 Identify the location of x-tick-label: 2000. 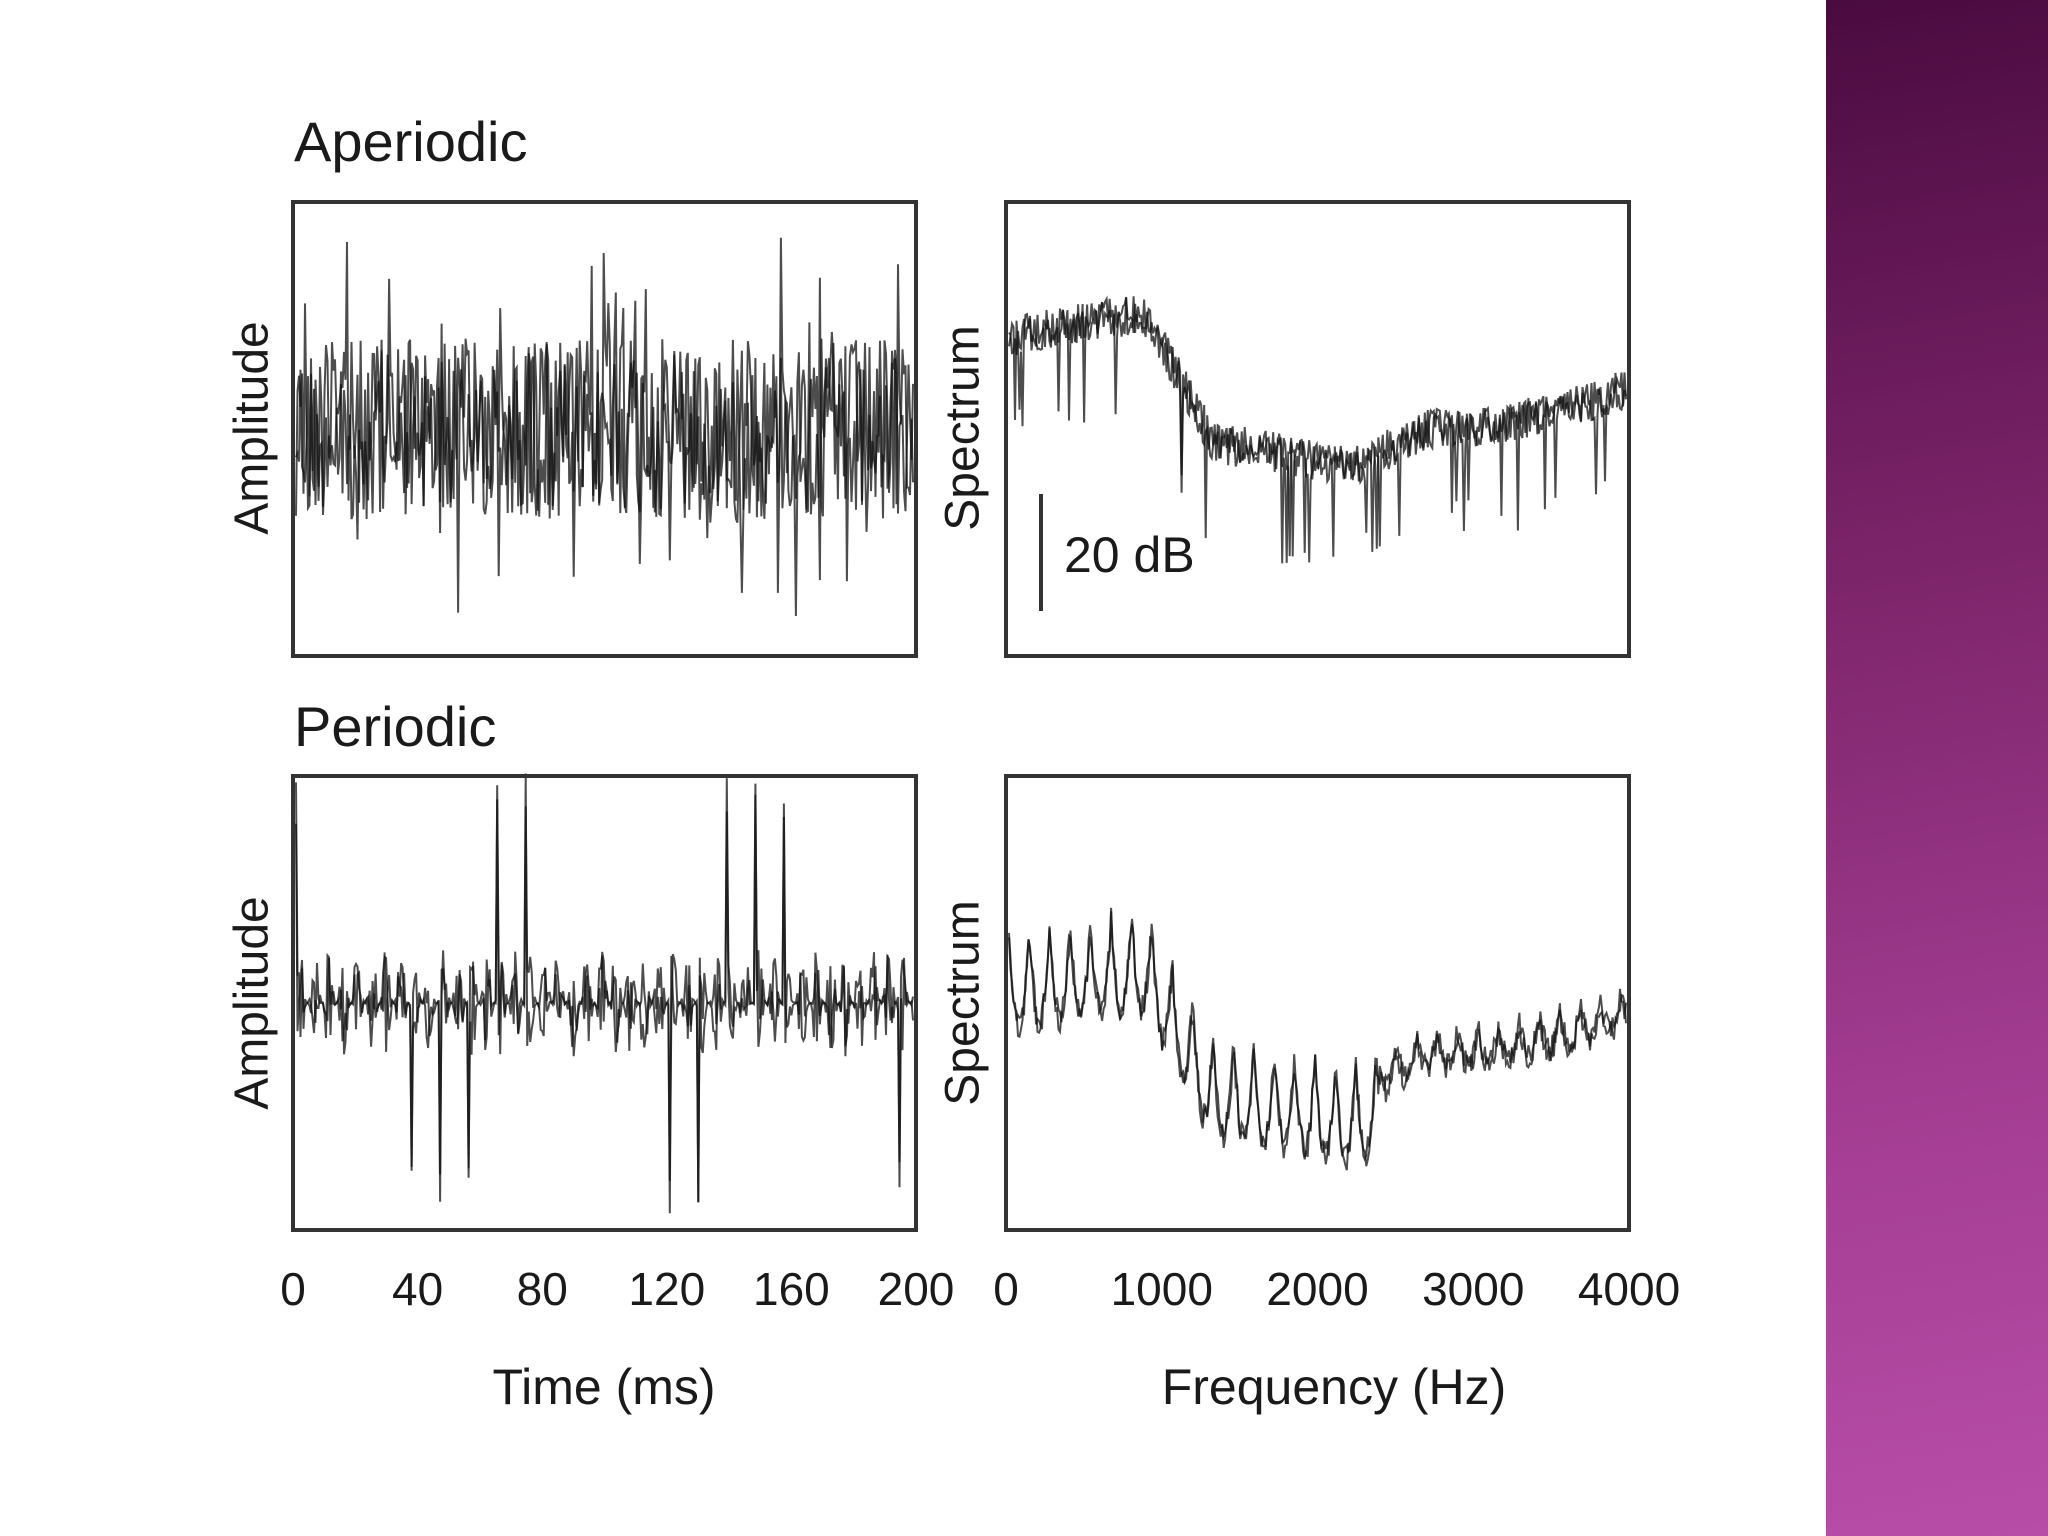
(1317, 1289).